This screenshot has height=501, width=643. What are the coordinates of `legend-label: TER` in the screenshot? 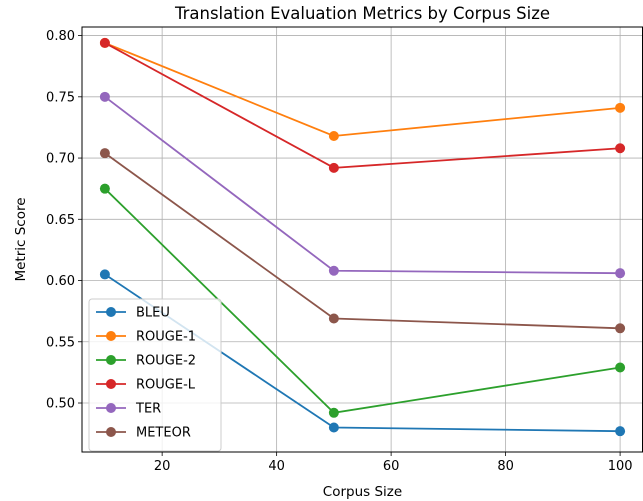 It's located at (148, 409).